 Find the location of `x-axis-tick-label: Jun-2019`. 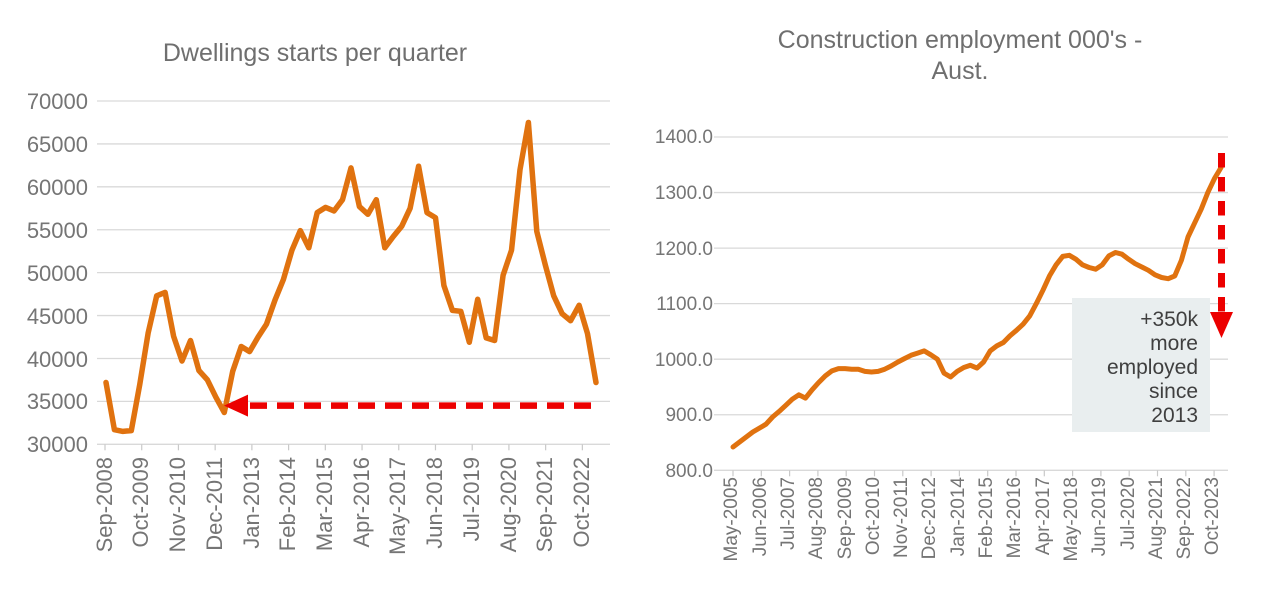

x-axis-tick-label: Jun-2019 is located at coordinates (1100, 517).